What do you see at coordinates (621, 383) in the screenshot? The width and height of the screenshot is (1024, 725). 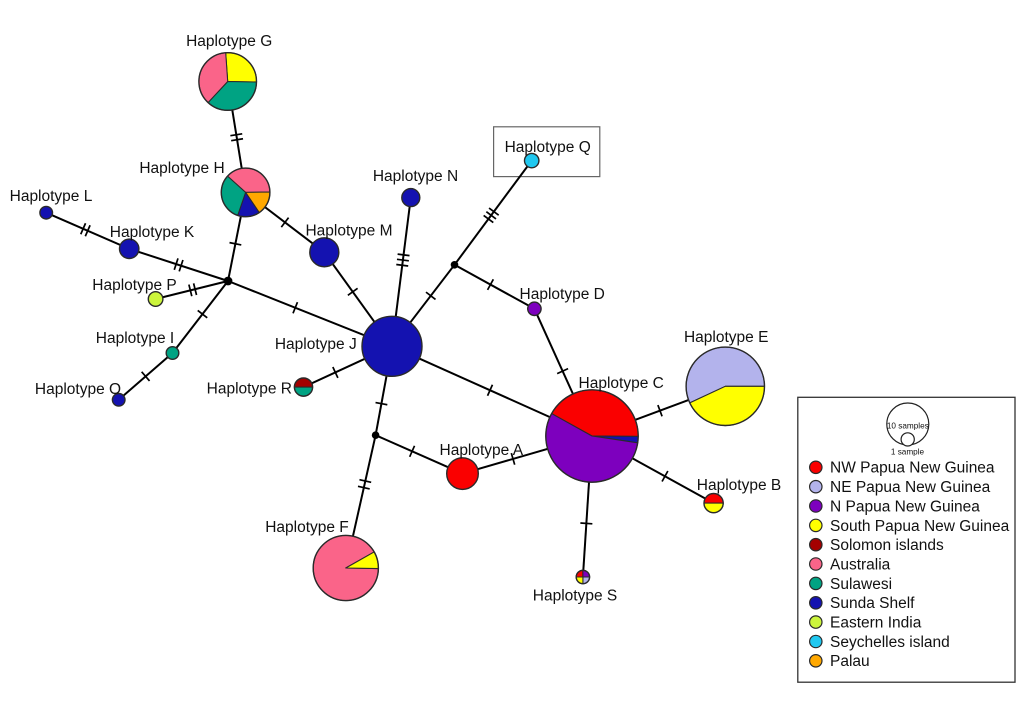 I see `svg-text: Haplotype C` at bounding box center [621, 383].